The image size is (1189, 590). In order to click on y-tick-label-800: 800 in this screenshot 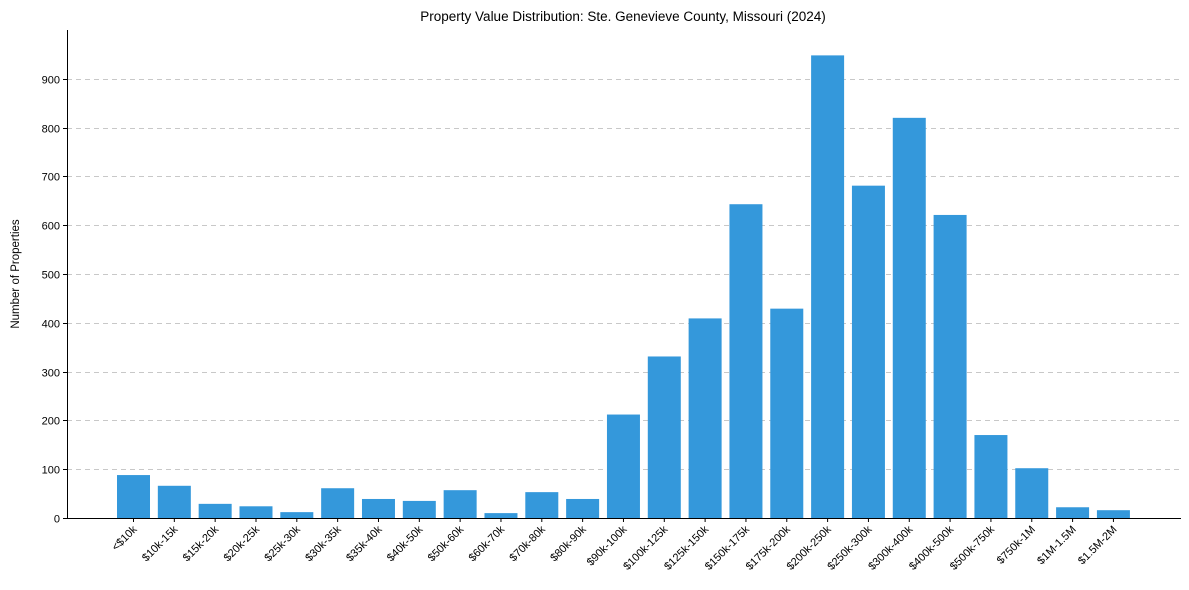, I will do `click(51, 130)`.